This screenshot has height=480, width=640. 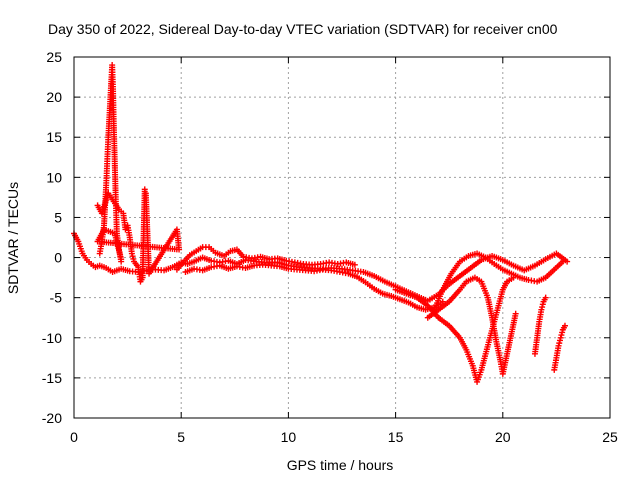 I want to click on x-tick-label: 0, so click(x=74, y=437).